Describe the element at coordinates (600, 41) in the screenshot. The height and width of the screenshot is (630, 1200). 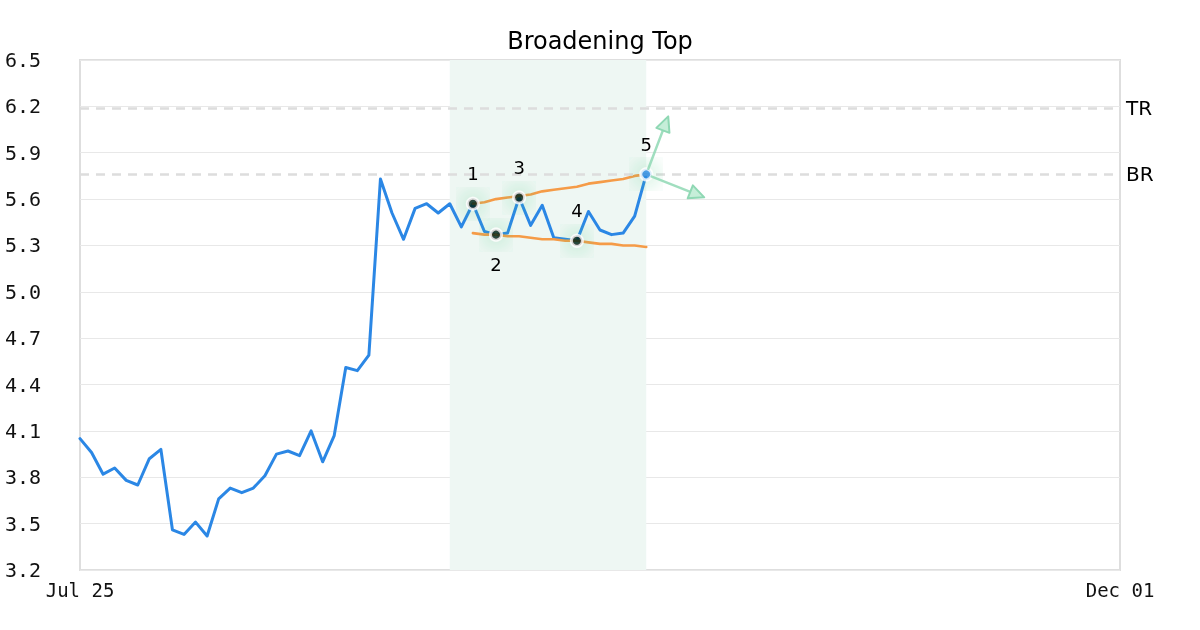
I see `chart-title: Broadening Top` at that location.